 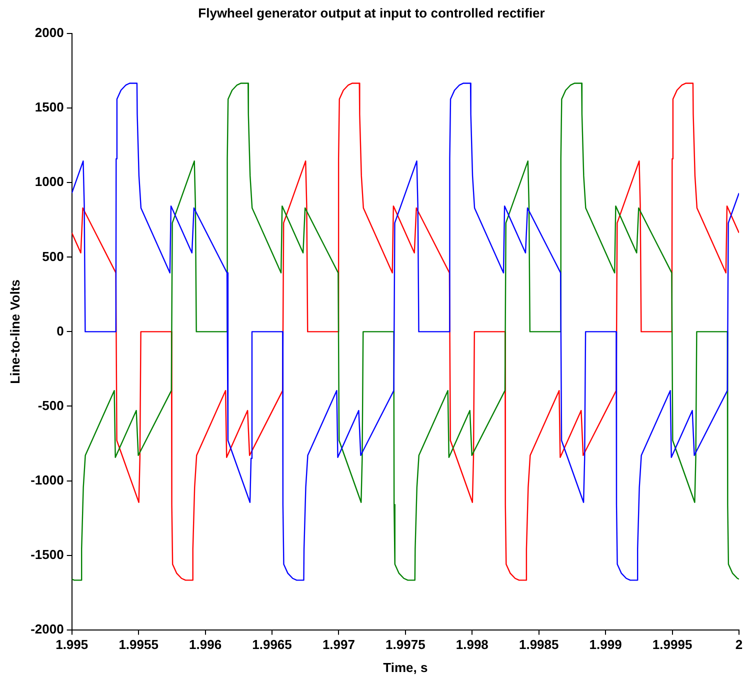 I want to click on y-tick-label: -1500, so click(x=47, y=554).